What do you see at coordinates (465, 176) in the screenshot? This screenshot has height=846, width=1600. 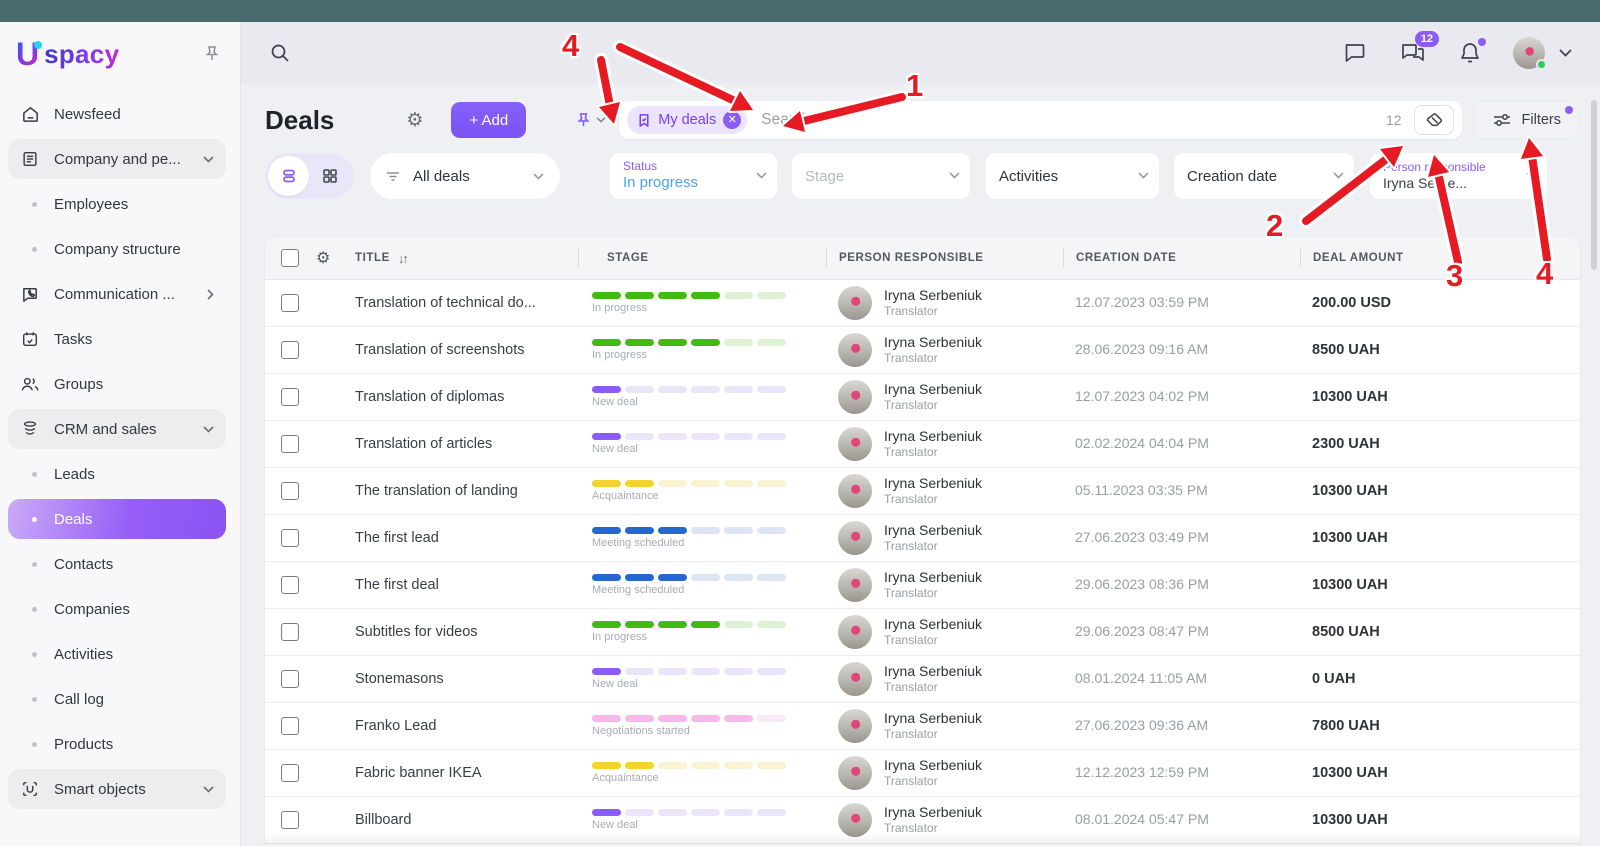 I see `all-deals-select: All deals` at bounding box center [465, 176].